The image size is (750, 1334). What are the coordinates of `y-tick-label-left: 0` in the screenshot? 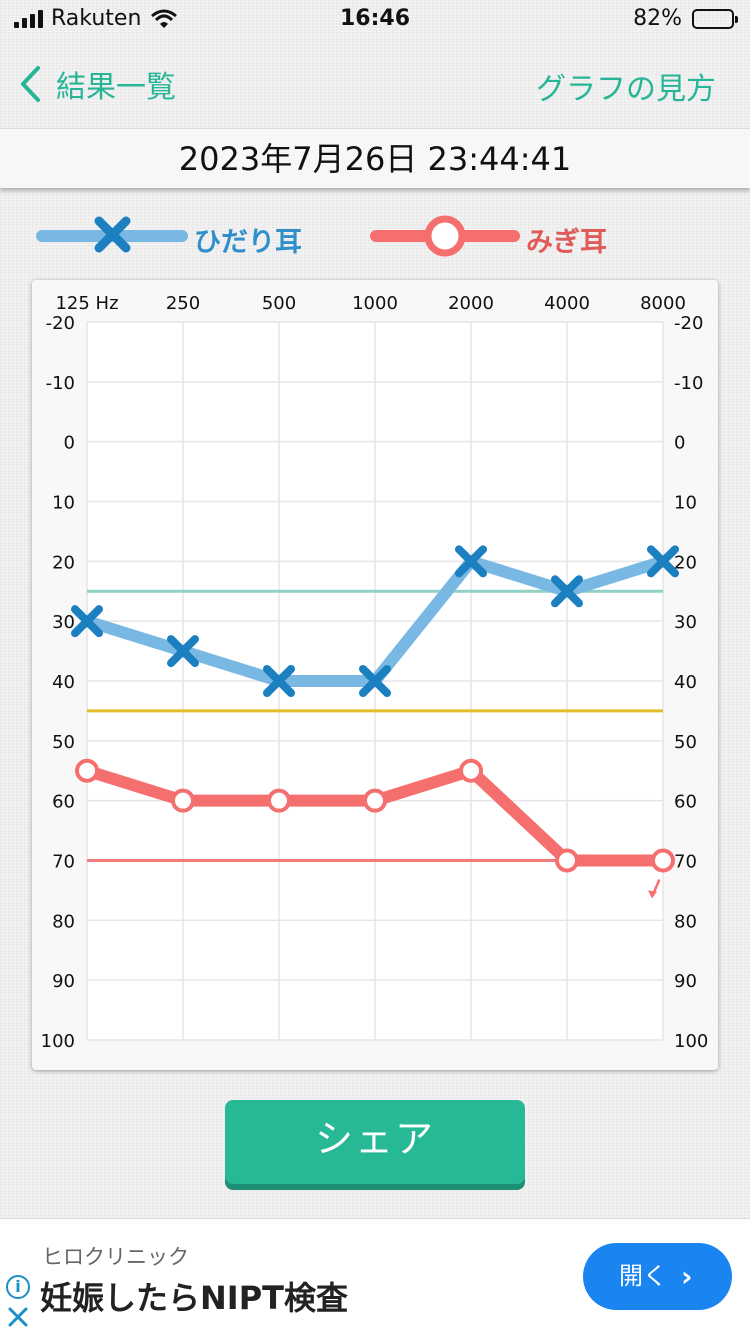 It's located at (69, 443).